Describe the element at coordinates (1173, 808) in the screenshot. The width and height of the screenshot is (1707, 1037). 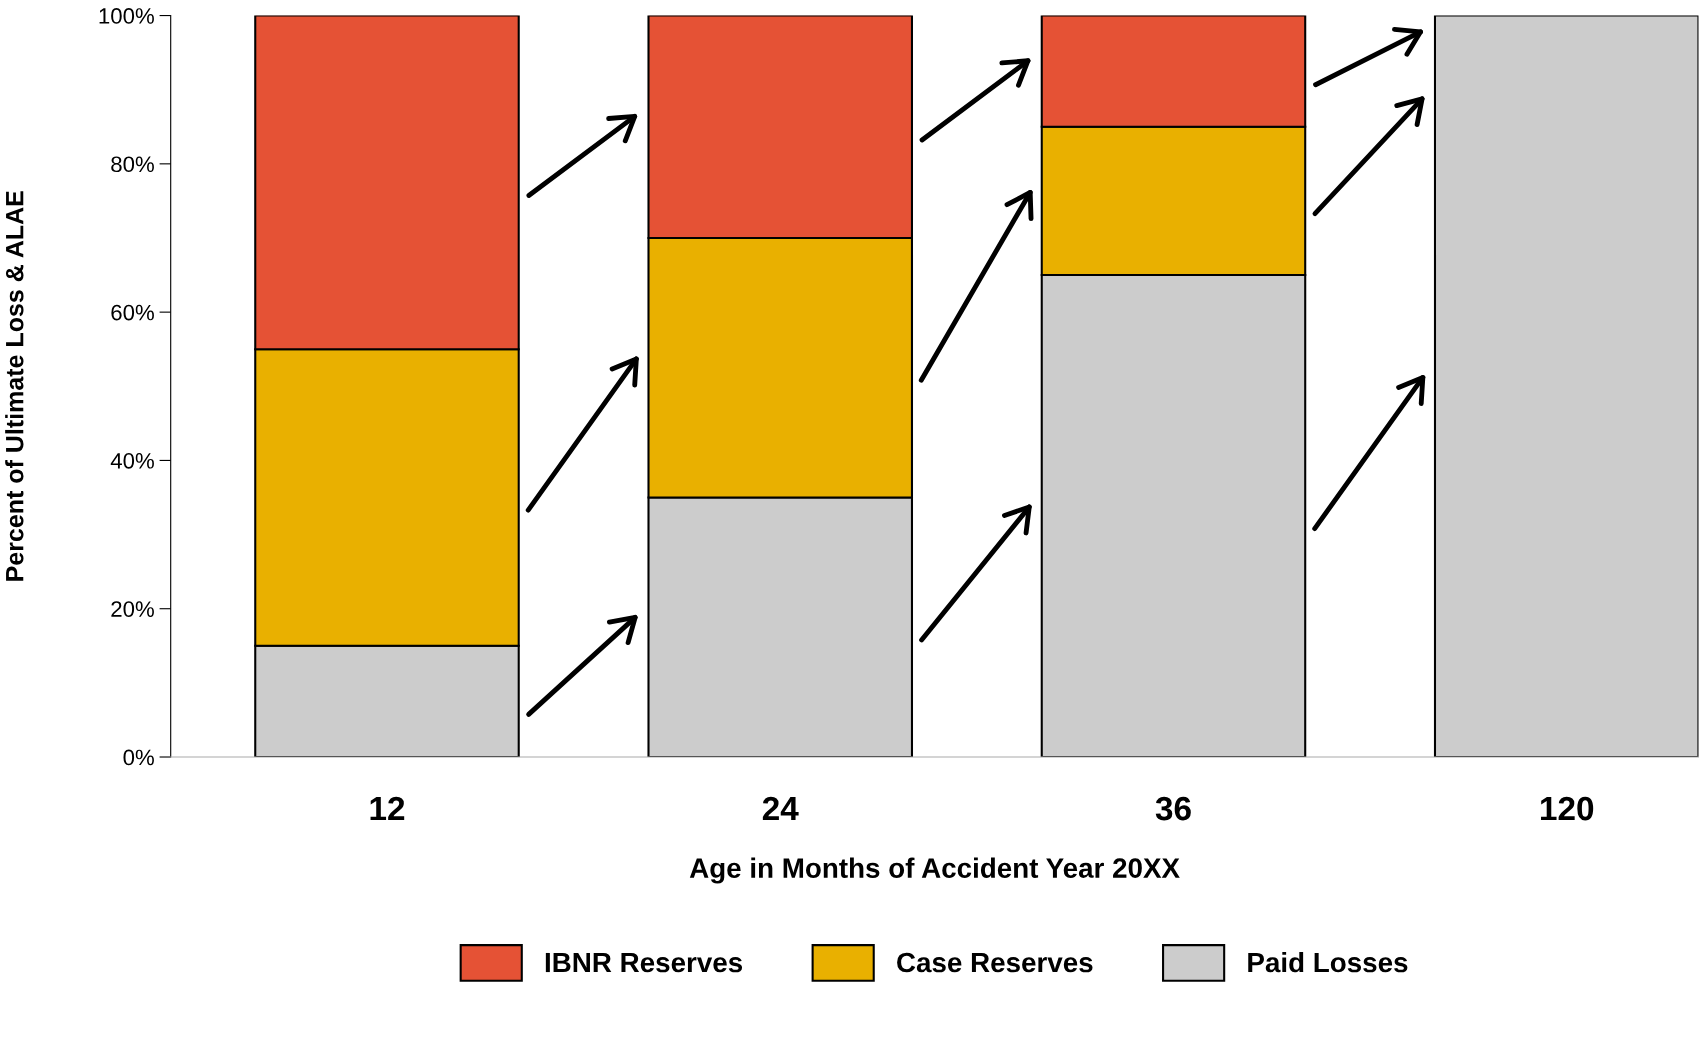
I see `x-tick-label: 36` at that location.